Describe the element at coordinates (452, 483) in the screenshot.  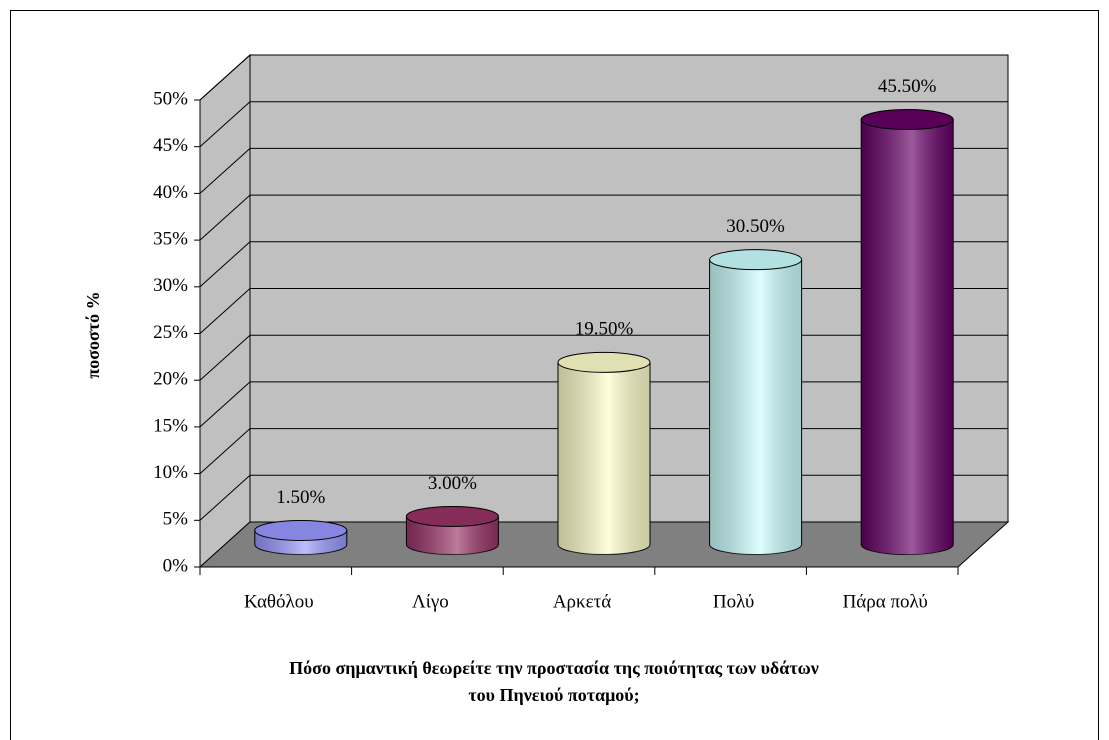
I see `value-label: 3.00%` at that location.